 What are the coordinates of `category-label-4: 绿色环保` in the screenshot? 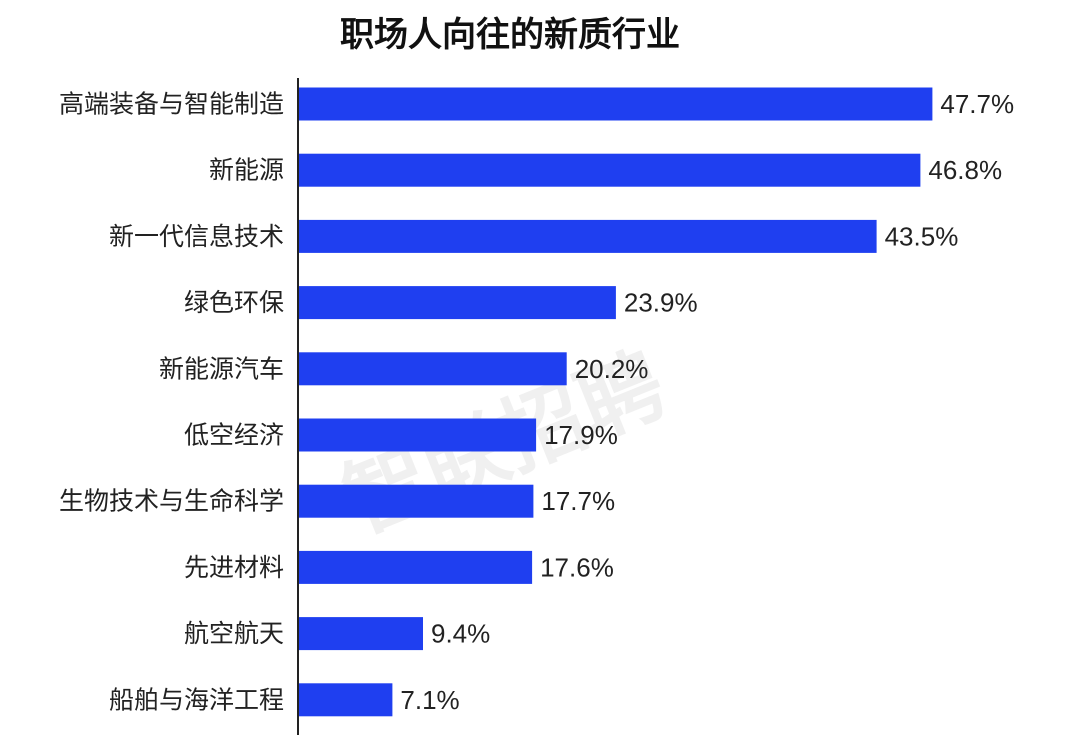 It's located at (234, 302).